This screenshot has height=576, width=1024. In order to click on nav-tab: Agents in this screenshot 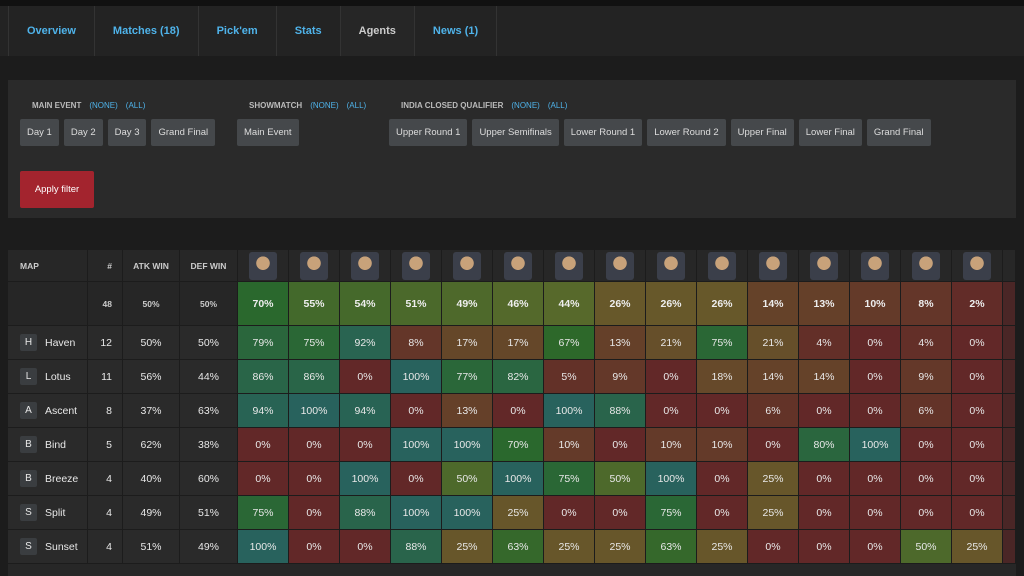, I will do `click(377, 31)`.